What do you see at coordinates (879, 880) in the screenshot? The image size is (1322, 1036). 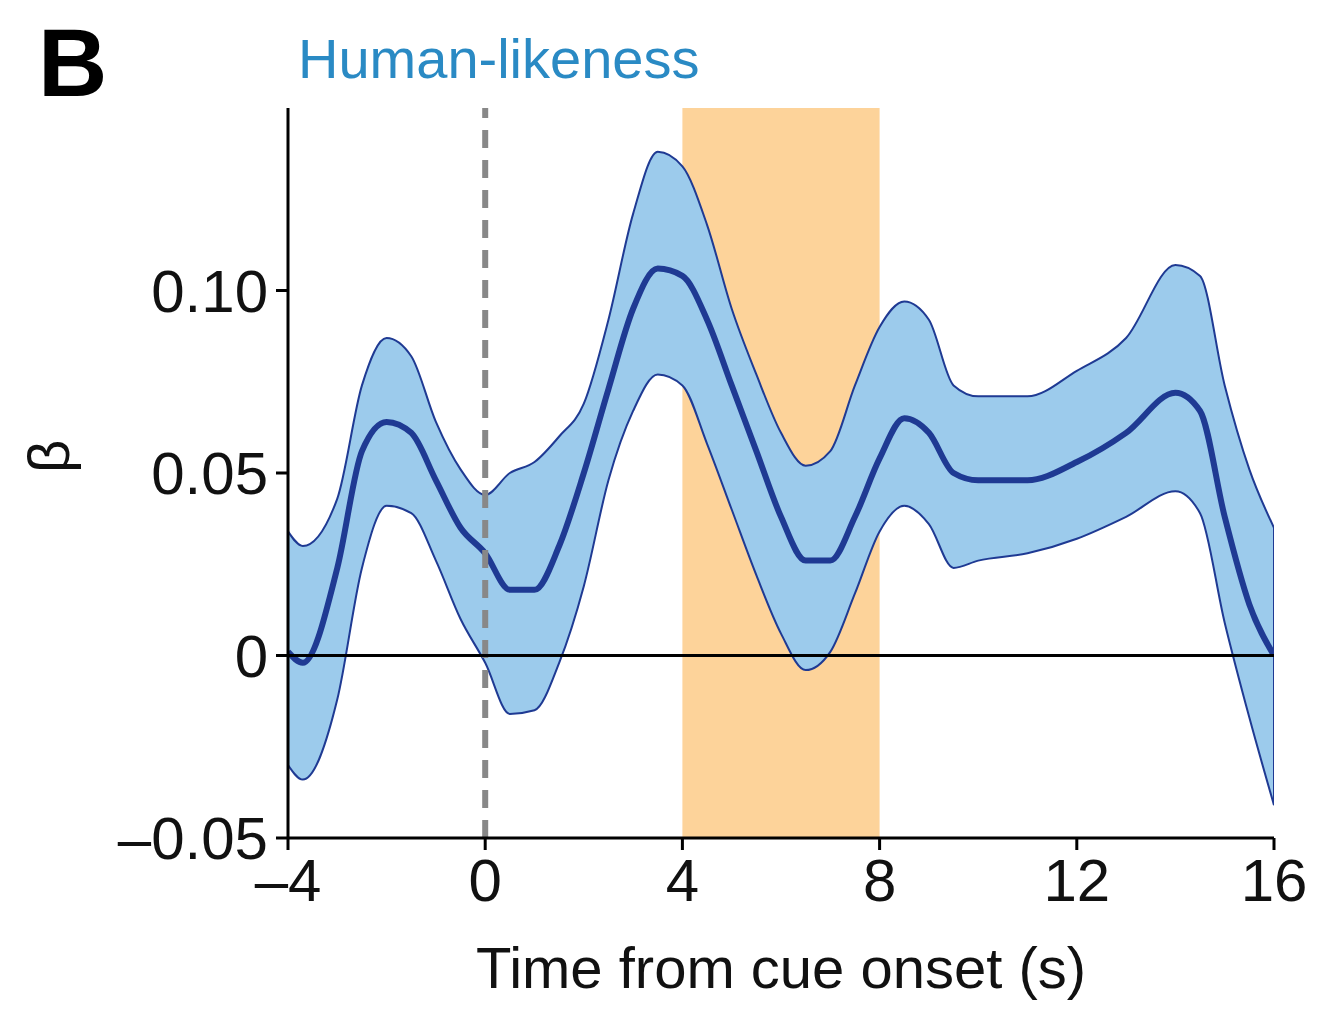 I see `x-tick-label: 8` at bounding box center [879, 880].